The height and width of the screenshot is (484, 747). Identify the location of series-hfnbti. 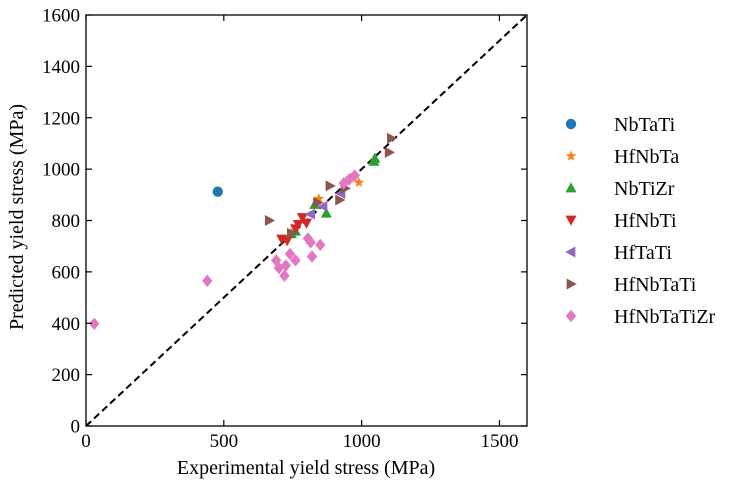
(294, 230).